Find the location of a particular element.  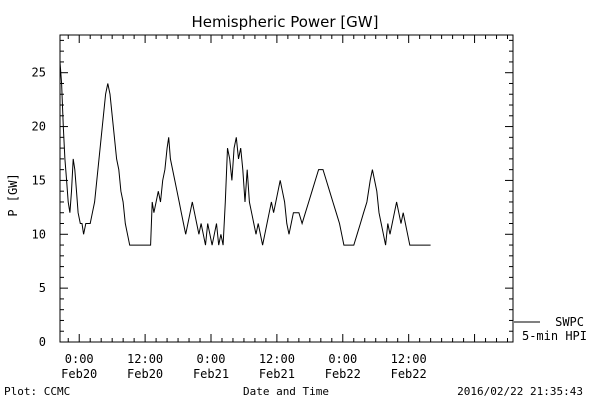

y-tick-label: 20 is located at coordinates (39, 127).